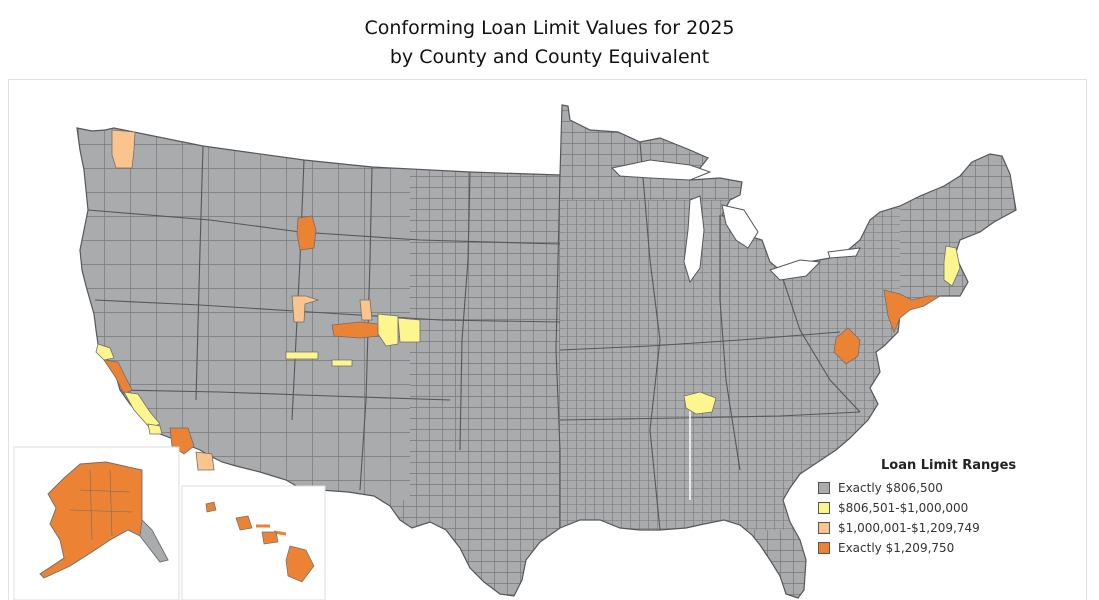 The image size is (1099, 600). I want to click on county-ca-tier1-north, so click(105, 352).